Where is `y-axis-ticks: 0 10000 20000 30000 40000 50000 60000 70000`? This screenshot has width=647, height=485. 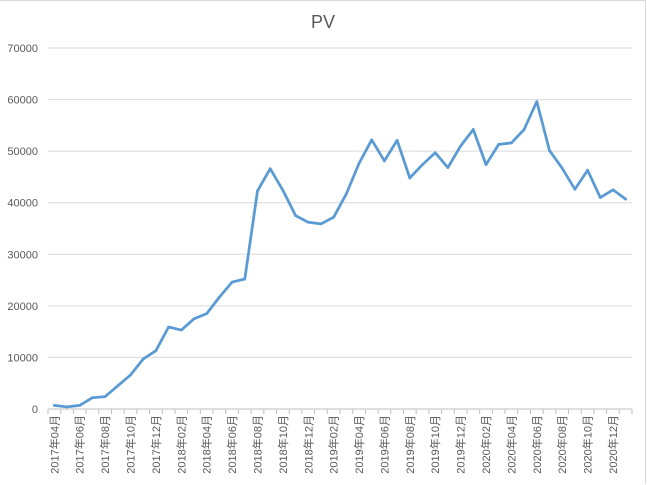
y-axis-ticks: 0 10000 20000 30000 40000 50000 60000 70000 is located at coordinates (22, 229).